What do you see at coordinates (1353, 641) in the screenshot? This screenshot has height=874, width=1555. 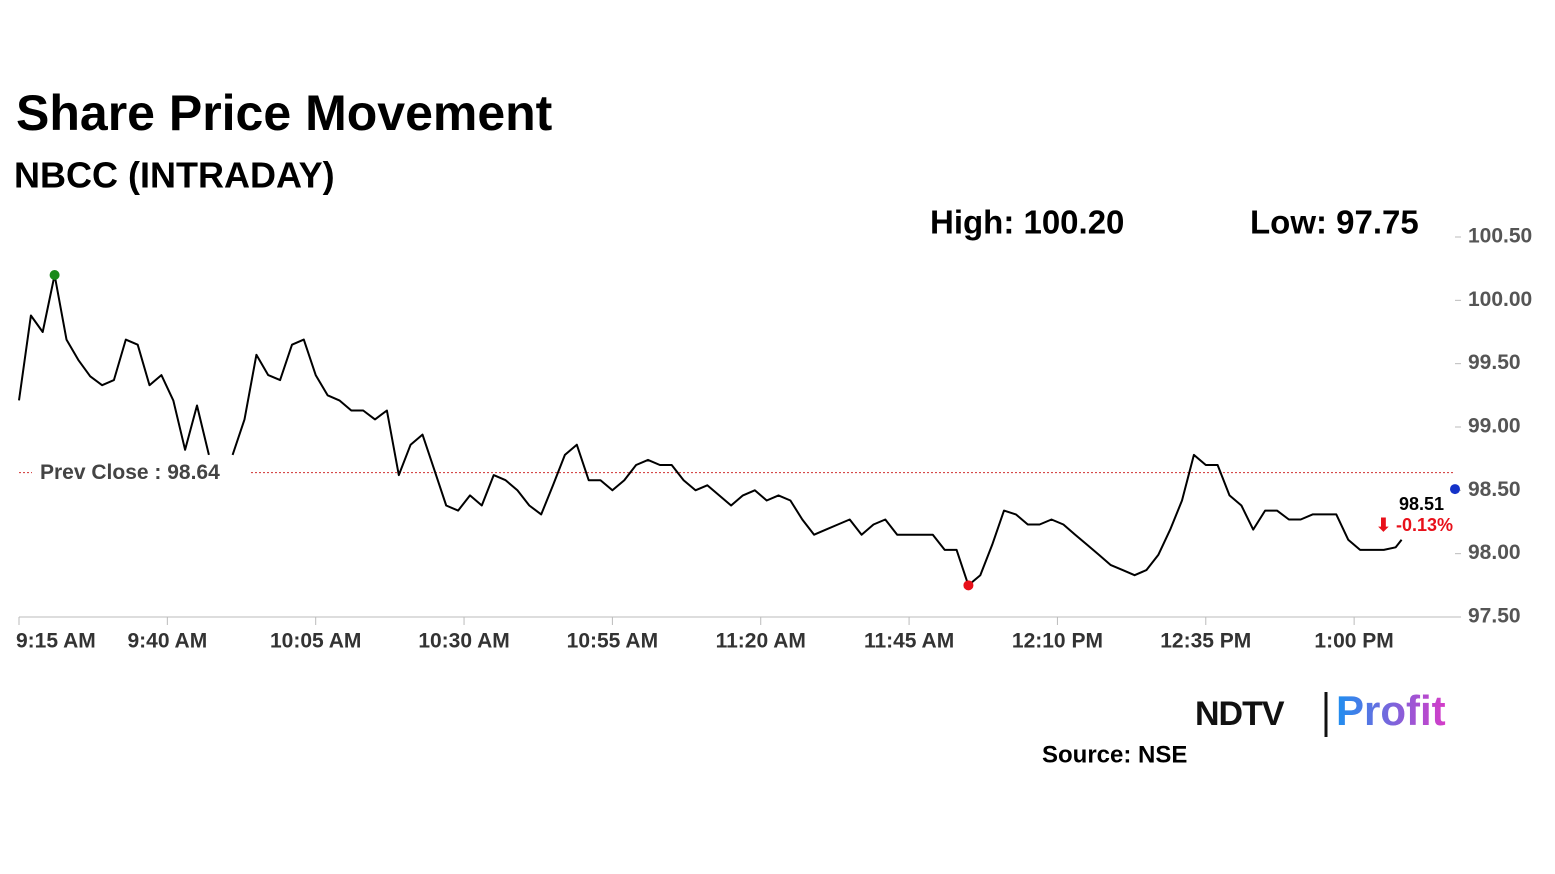 I see `x-tick-label: 1:00 PM` at bounding box center [1353, 641].